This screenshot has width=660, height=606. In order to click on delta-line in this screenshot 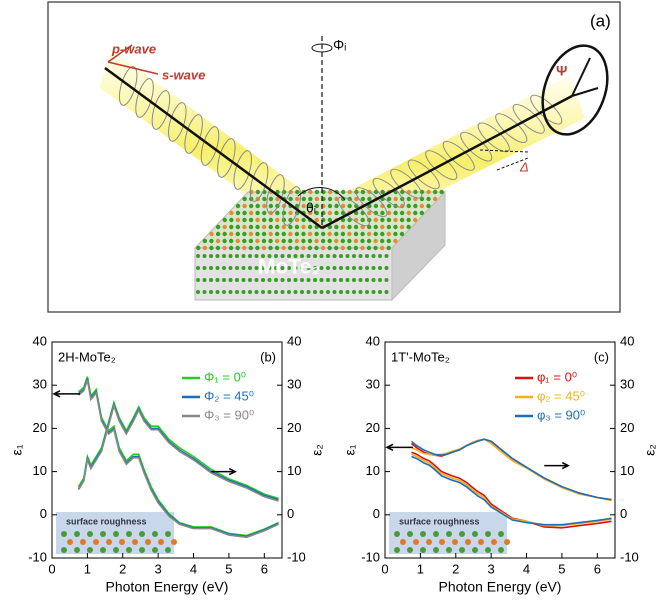, I will do `click(512, 164)`.